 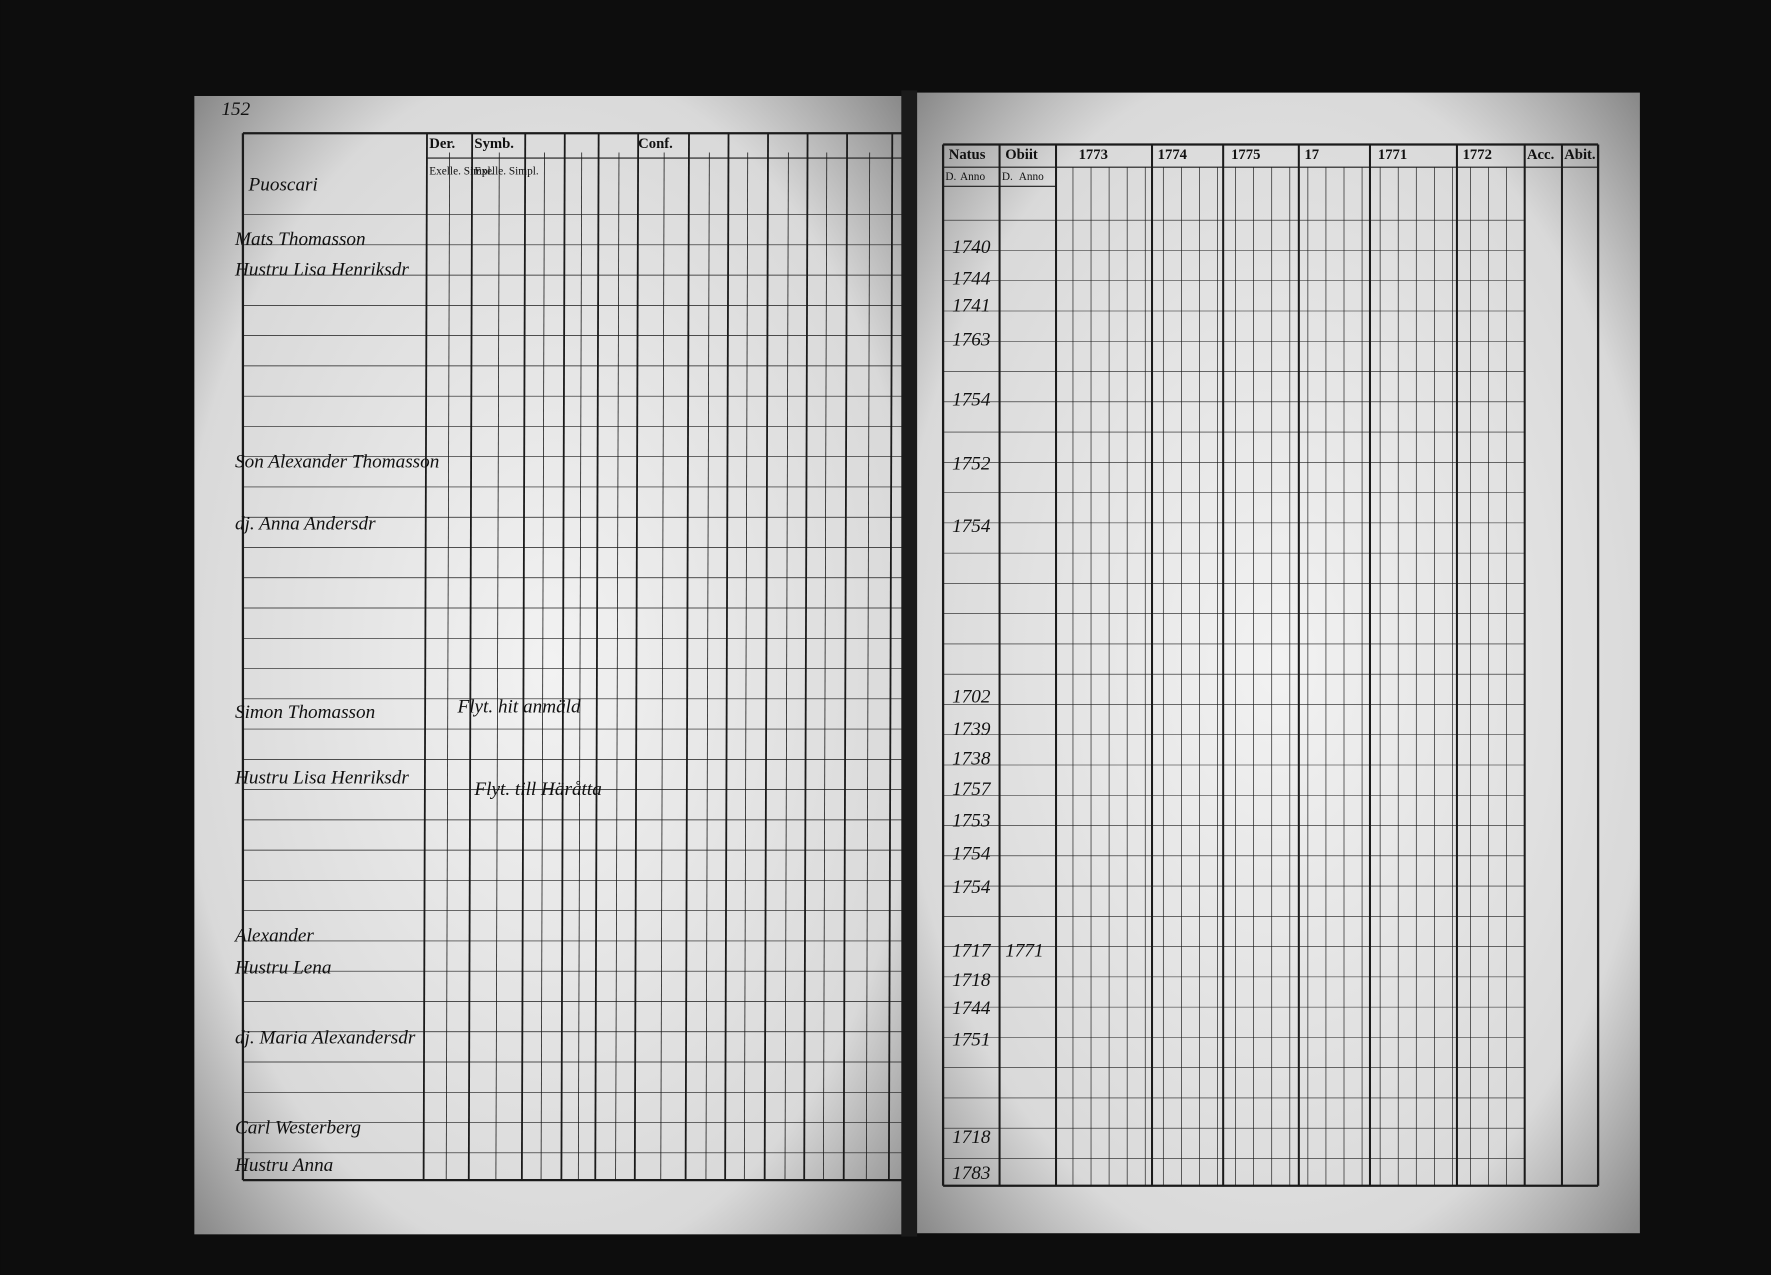 I want to click on birth-year: 1751, so click(x=971, y=1040).